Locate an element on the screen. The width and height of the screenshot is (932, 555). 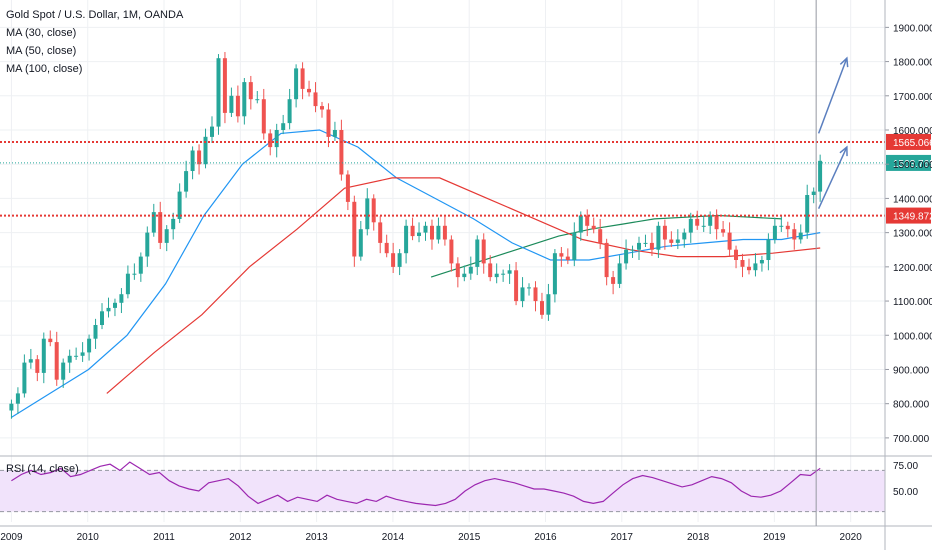
rsi-line is located at coordinates (416, 484).